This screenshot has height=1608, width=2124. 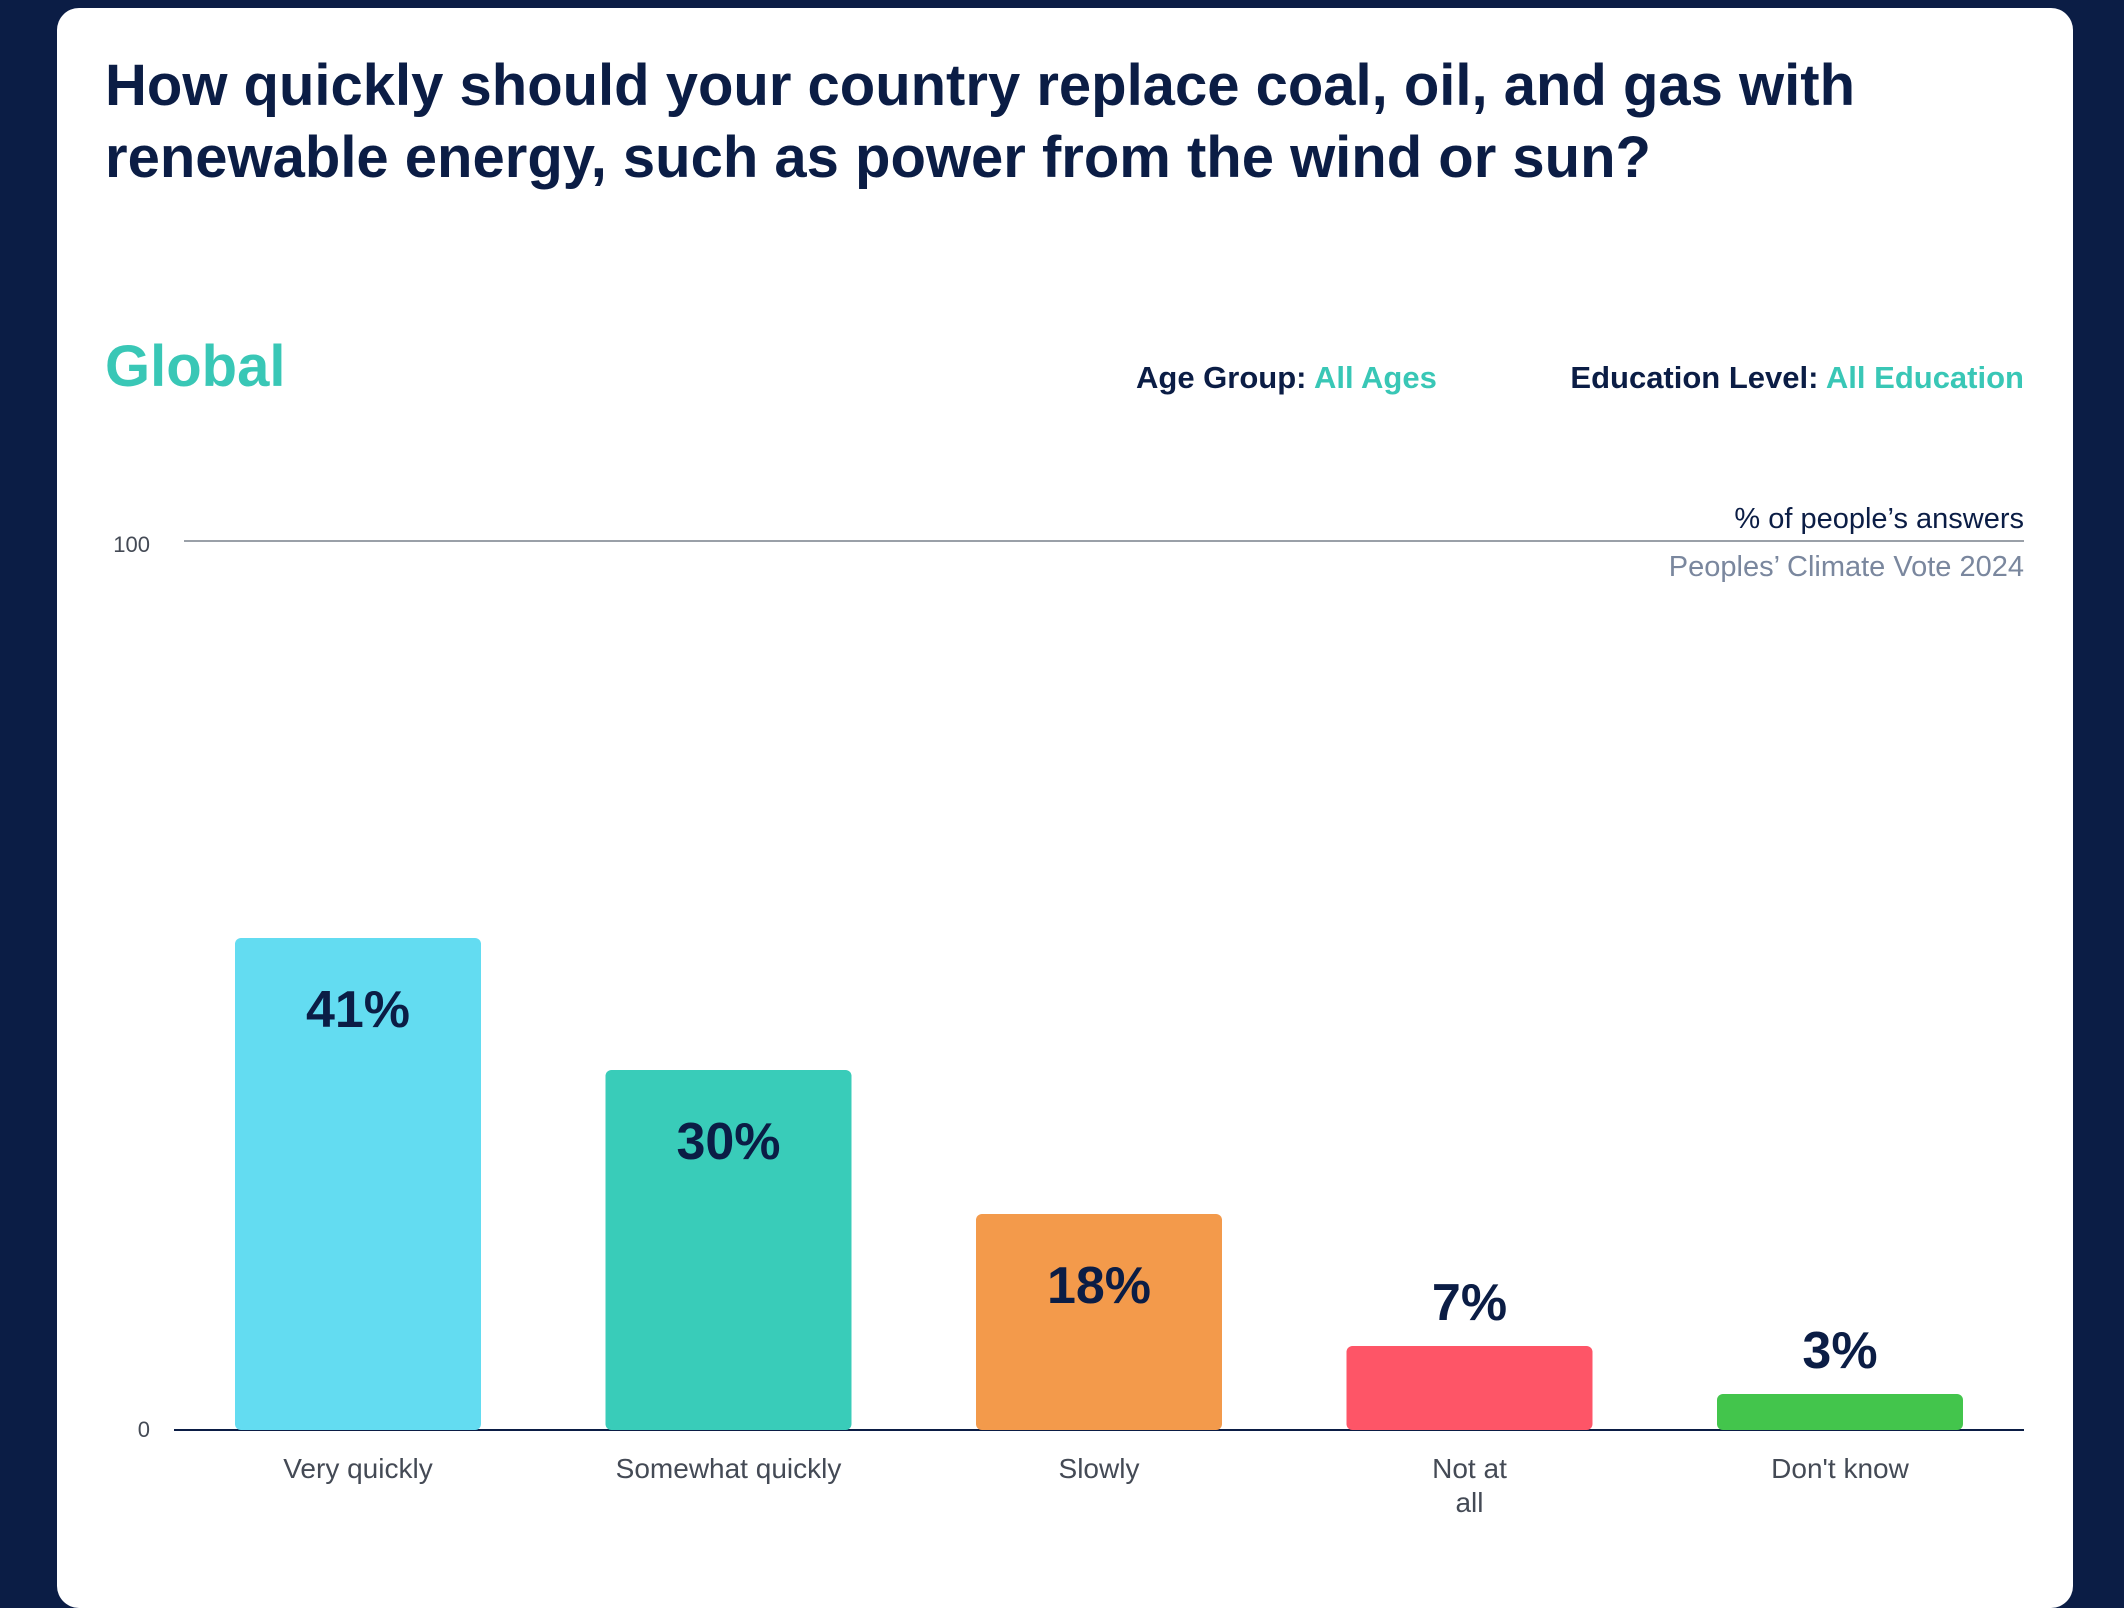 I want to click on category-label-1: Somewhat quickly, so click(x=729, y=1468).